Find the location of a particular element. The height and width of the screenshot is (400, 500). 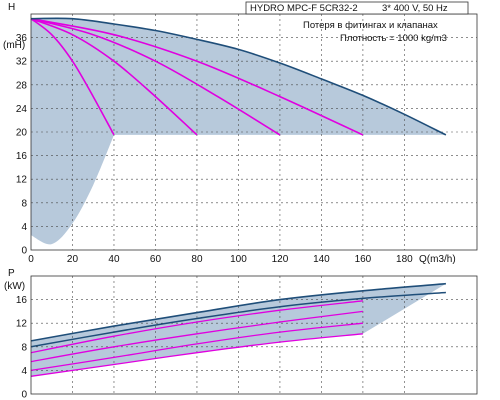

flow-tick-label: 0 is located at coordinates (31, 259).